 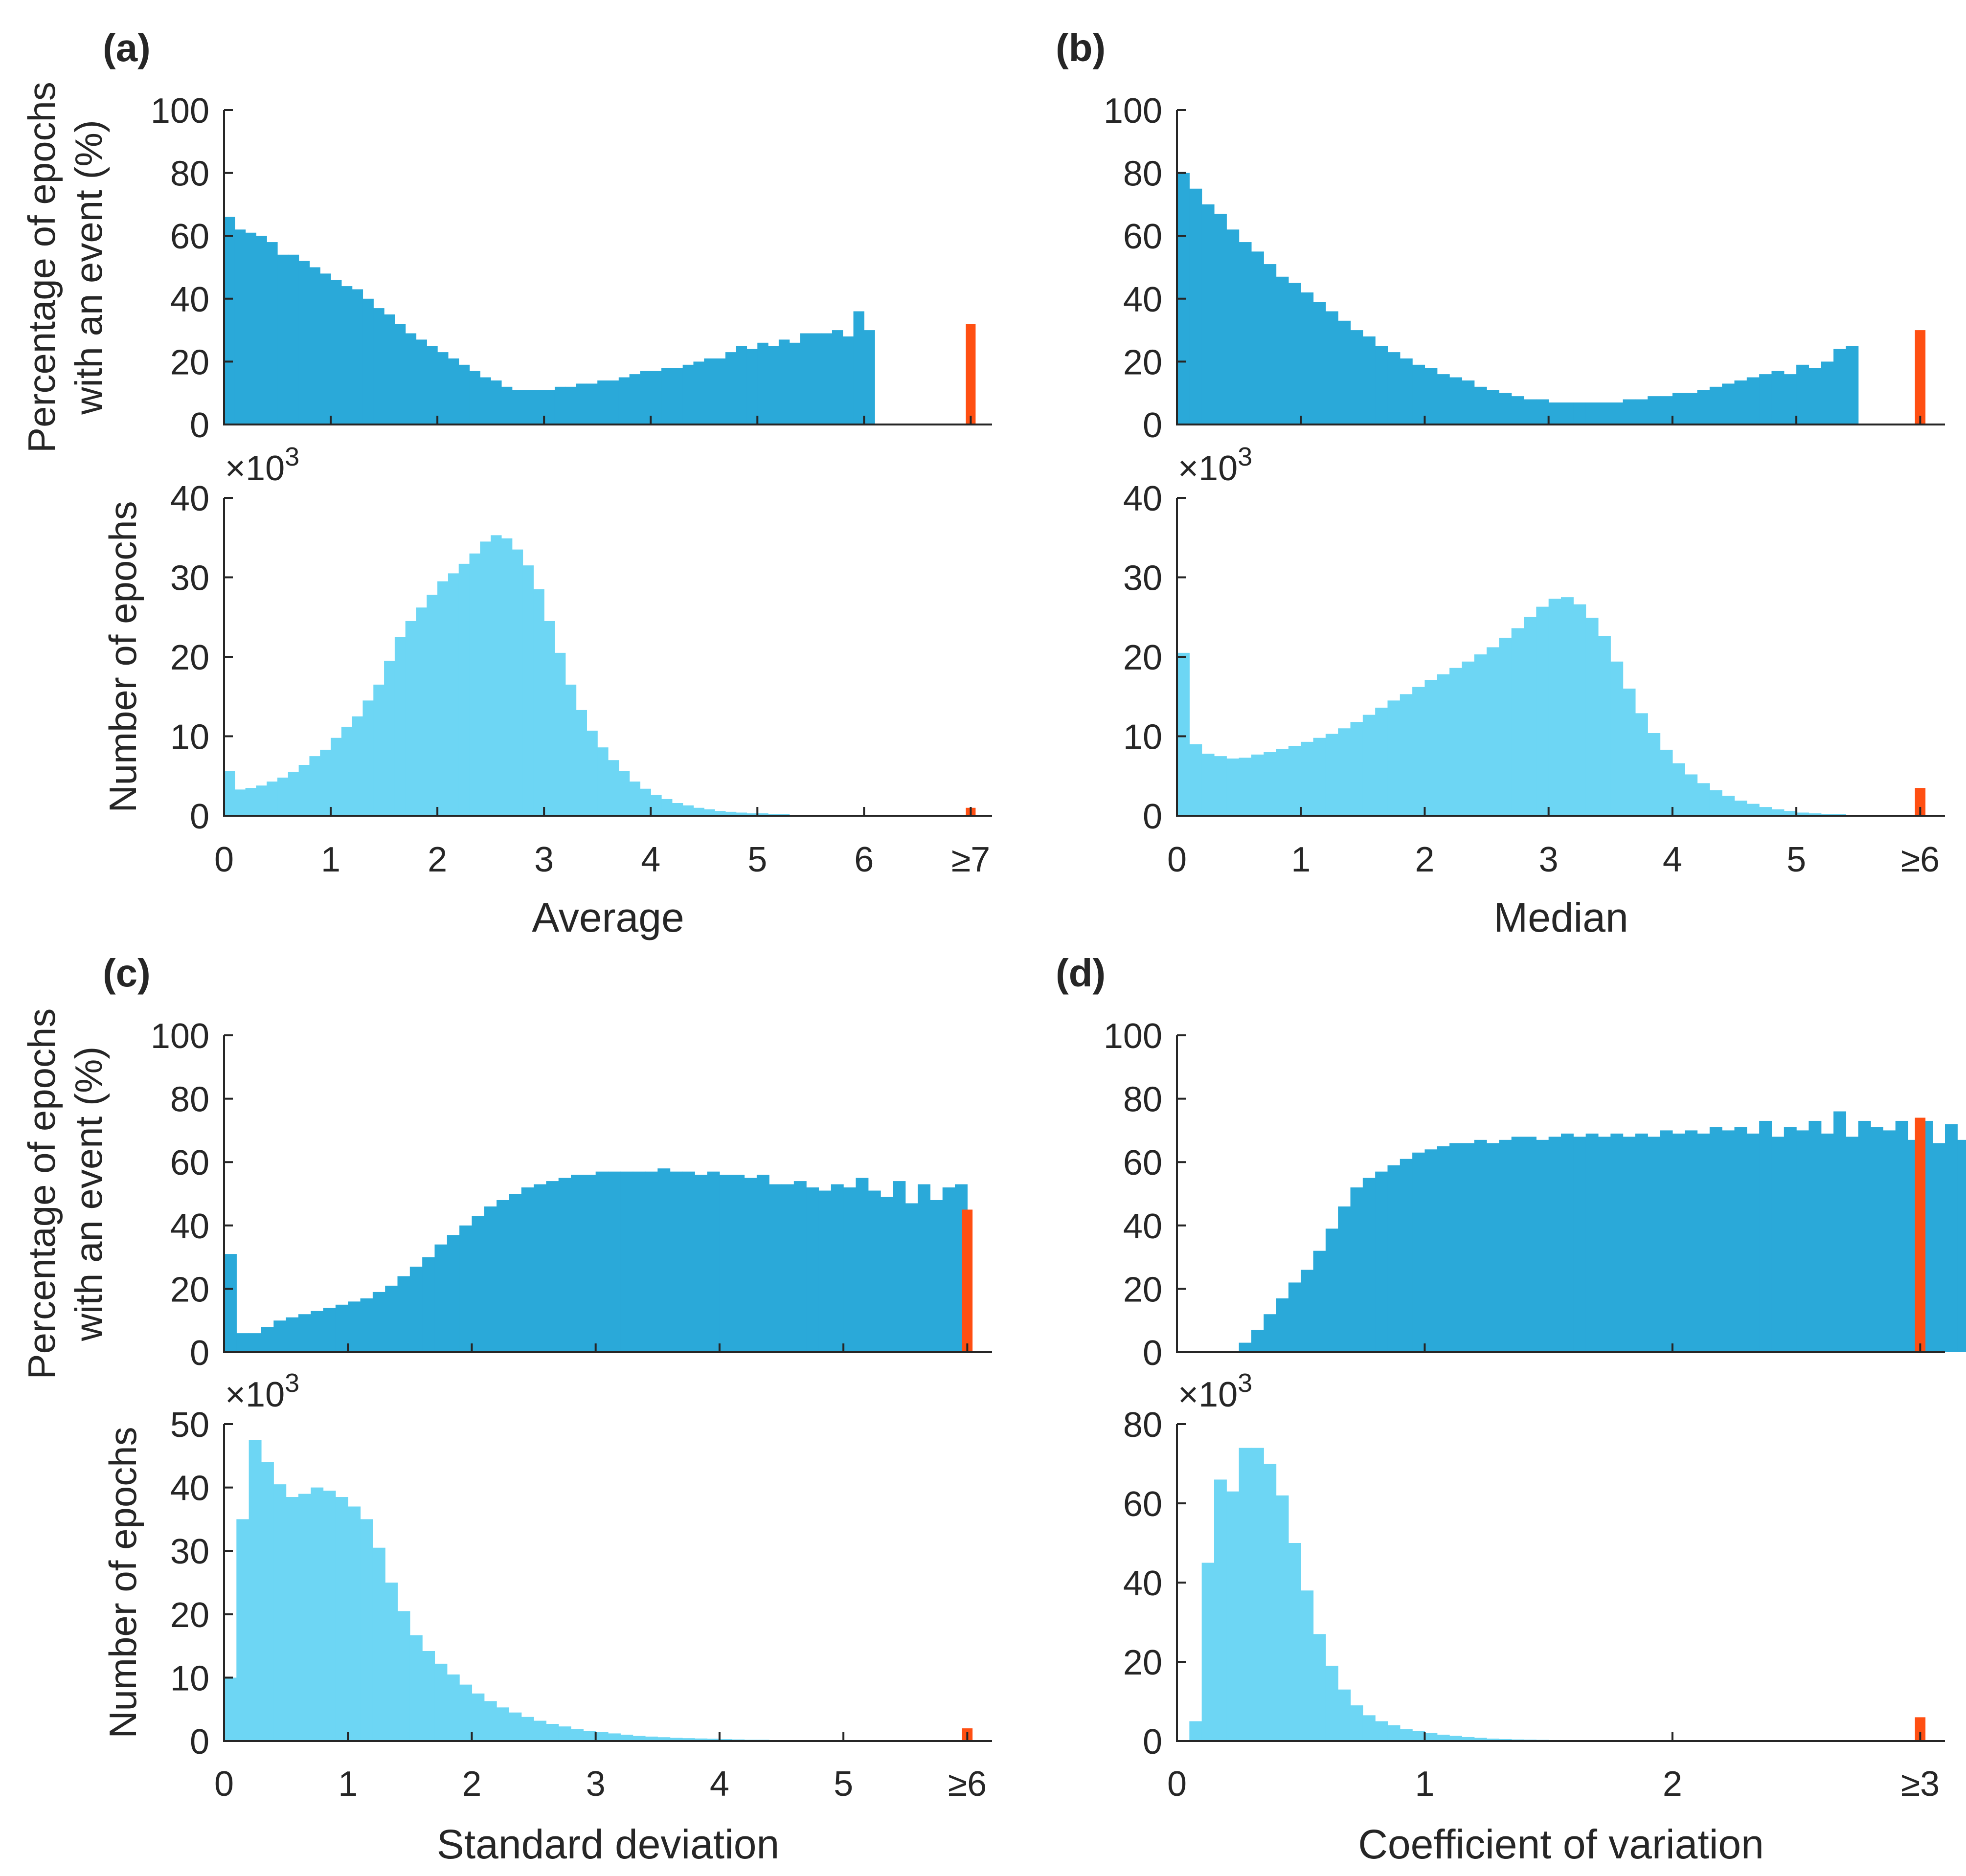 I want to click on x-axis-label: Coefficient of variation, so click(x=1561, y=1844).